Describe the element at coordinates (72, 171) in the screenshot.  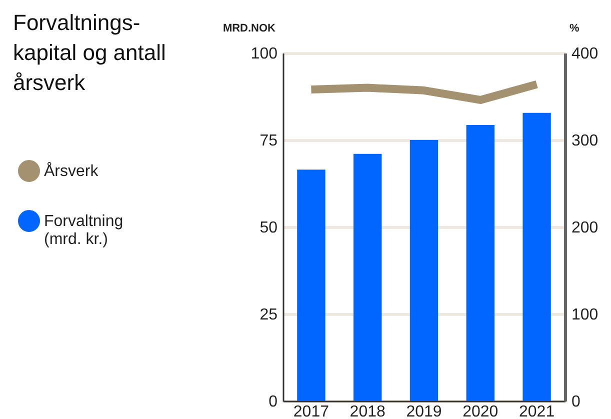
I see `legend-label: Årsverk` at that location.